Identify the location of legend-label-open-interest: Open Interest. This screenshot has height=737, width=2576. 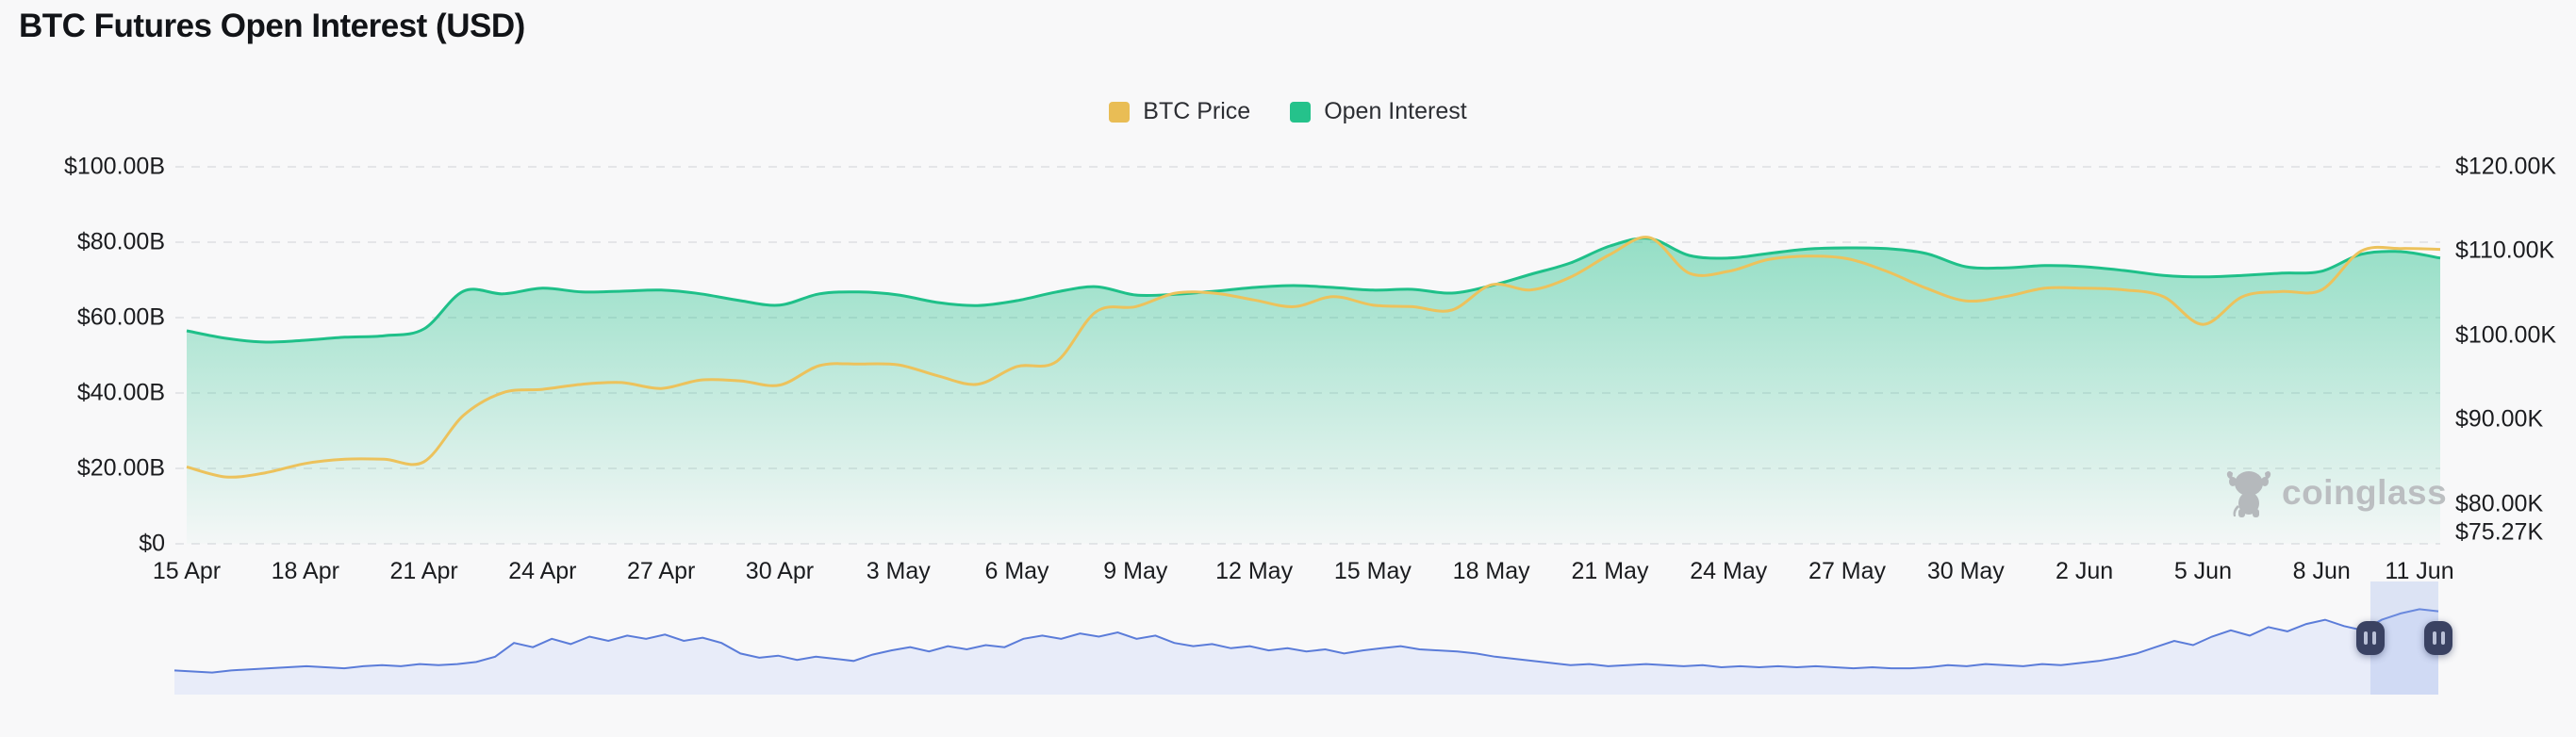
(1395, 111).